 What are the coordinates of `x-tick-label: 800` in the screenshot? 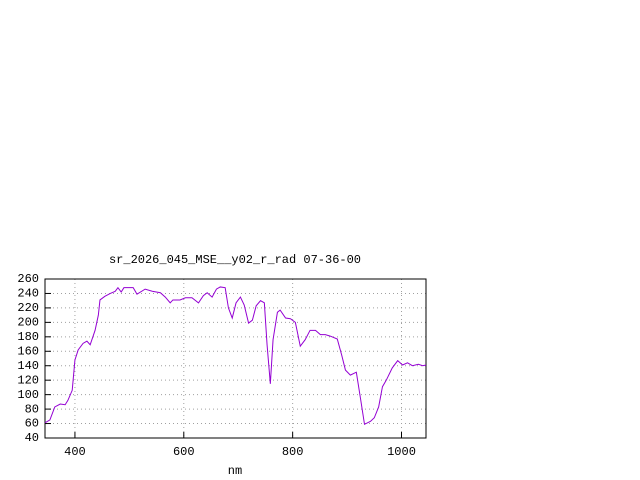 It's located at (293, 452).